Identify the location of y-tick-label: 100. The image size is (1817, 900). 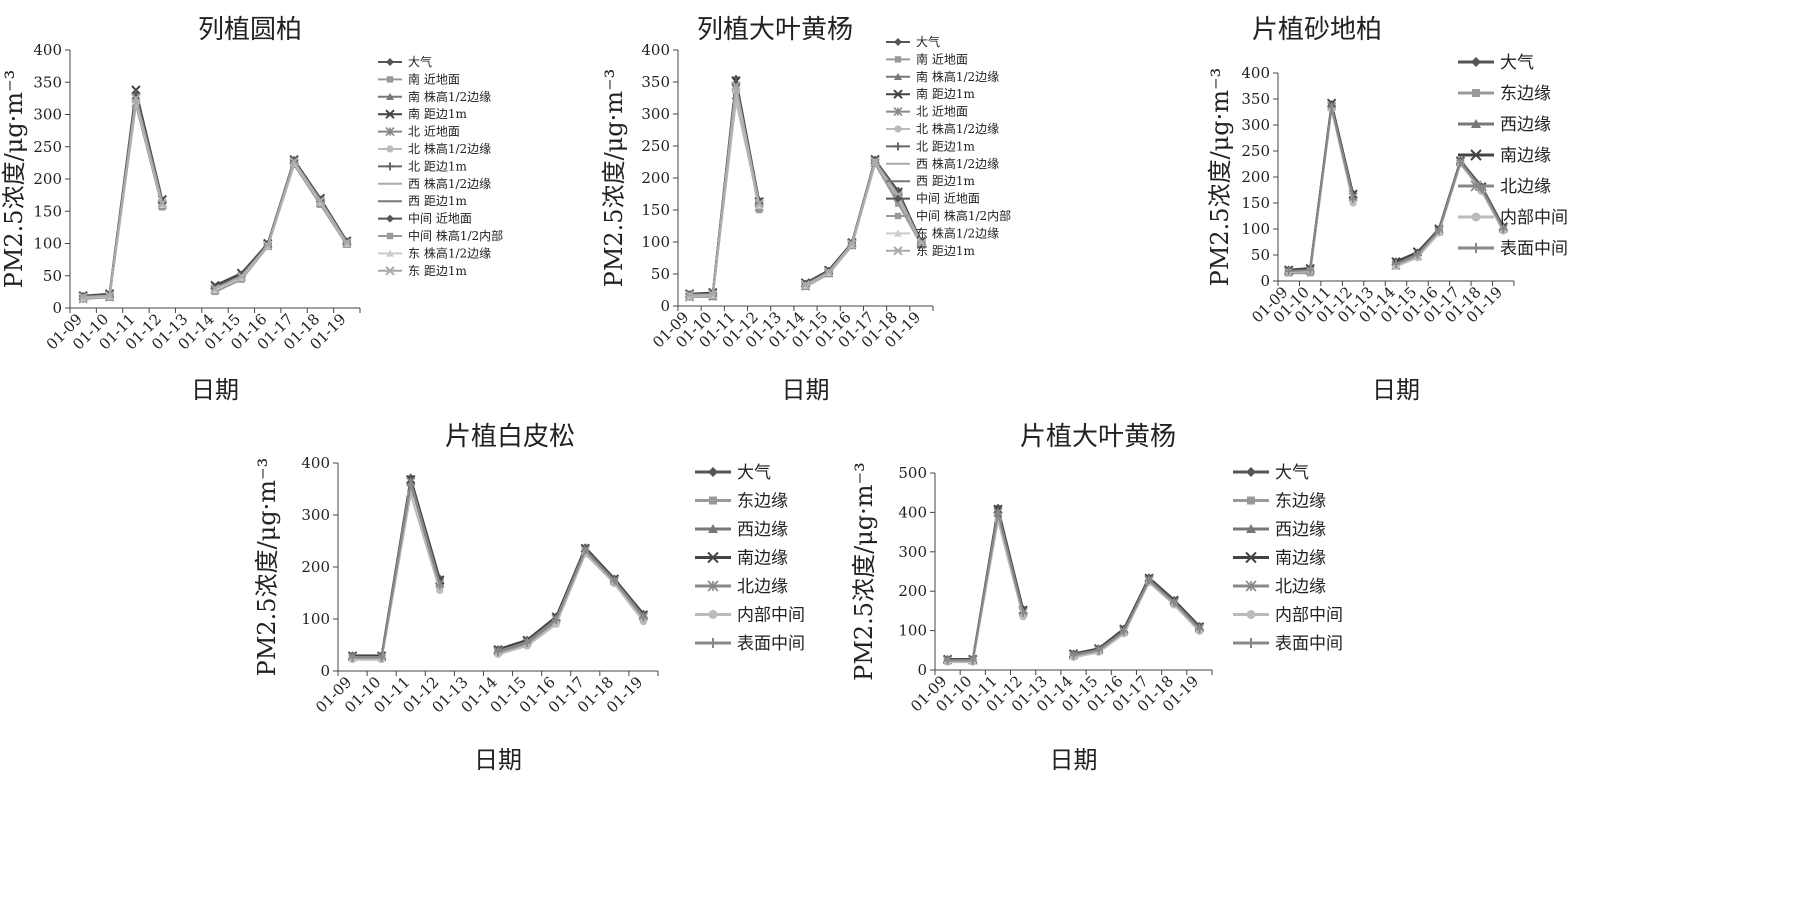
(1255, 229).